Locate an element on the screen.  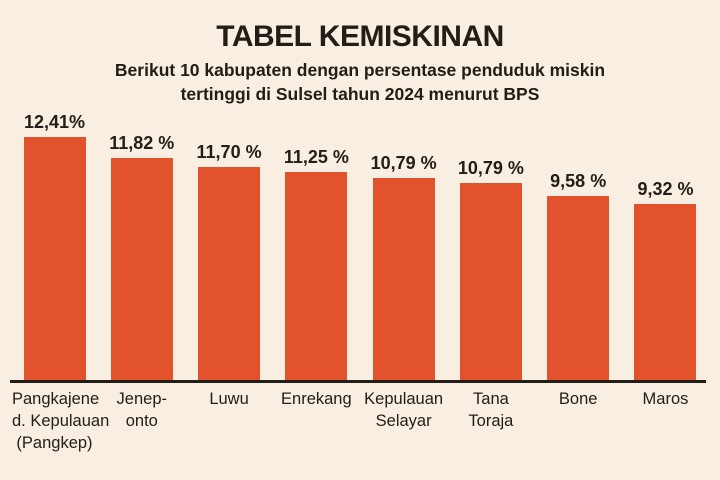
bar-value-label: 9,58 % is located at coordinates (578, 181).